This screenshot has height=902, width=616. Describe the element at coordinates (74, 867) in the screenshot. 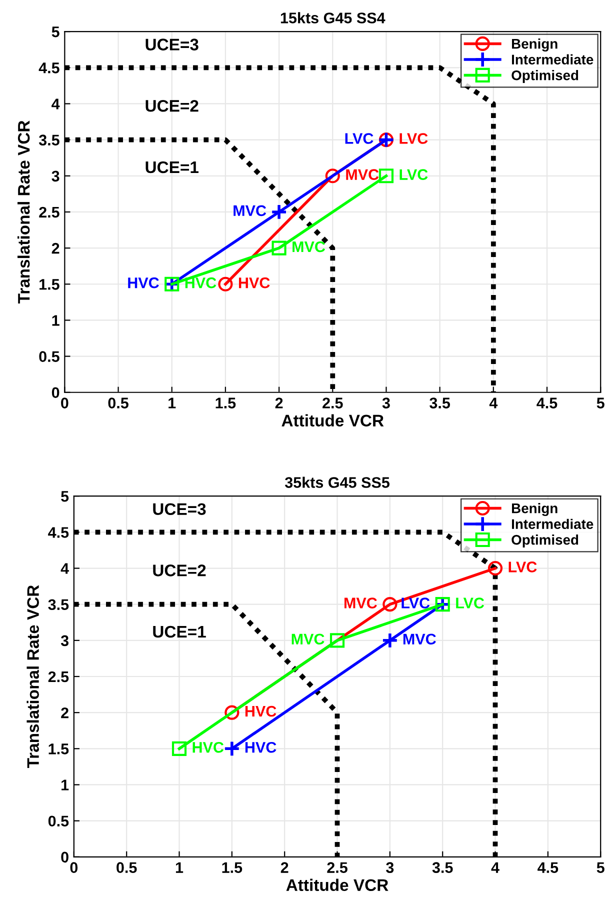

I see `x-tick-label: 0` at that location.